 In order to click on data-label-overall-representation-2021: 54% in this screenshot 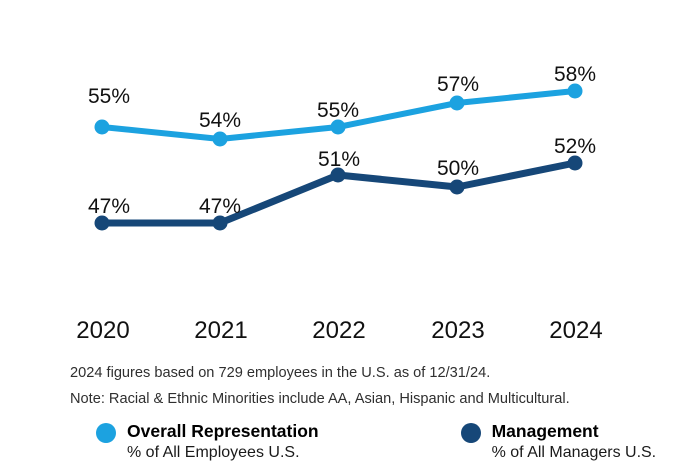, I will do `click(220, 120)`.